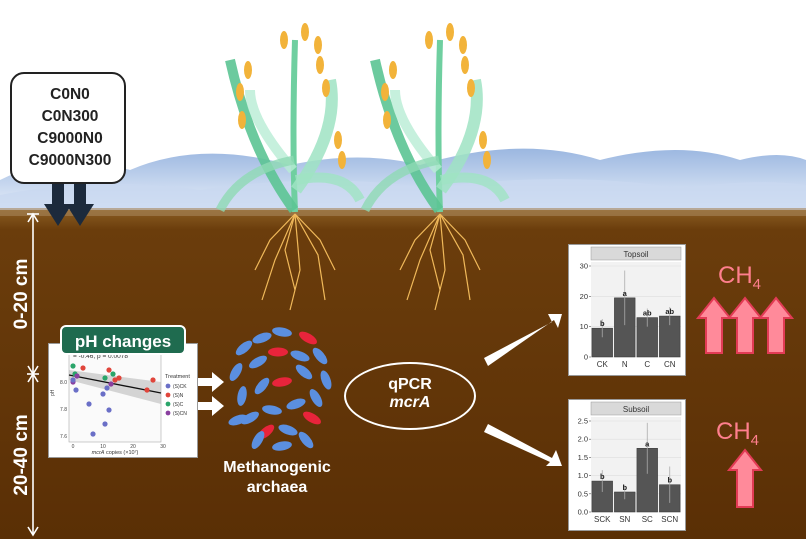 Image resolution: width=806 pixels, height=539 pixels. Describe the element at coordinates (757, 284) in the screenshot. I see `ch4-top-sub: 4` at that location.